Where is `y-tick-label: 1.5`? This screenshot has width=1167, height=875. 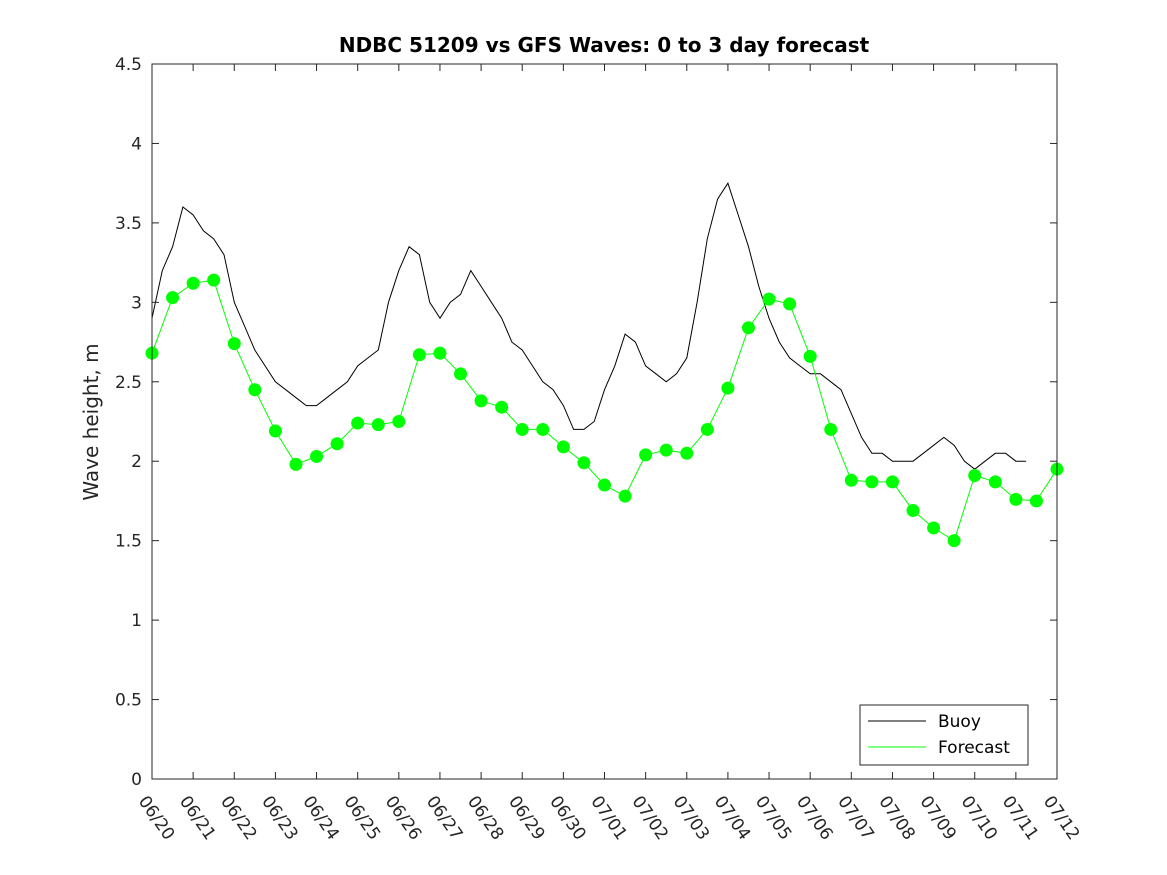 y-tick-label: 1.5 is located at coordinates (128, 542).